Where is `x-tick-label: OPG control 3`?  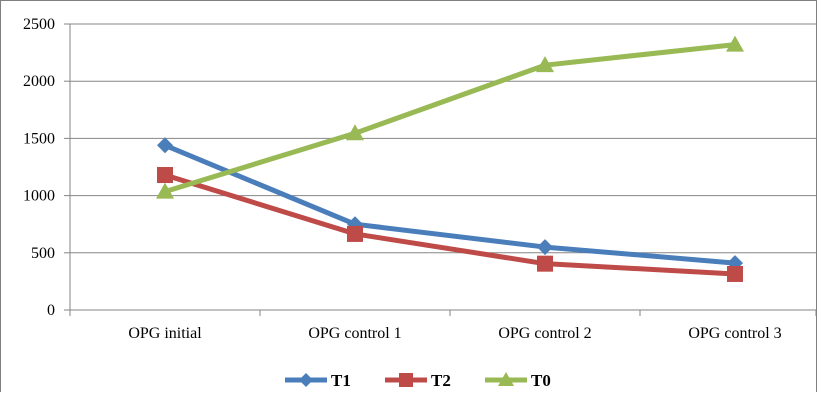 x-tick-label: OPG control 3 is located at coordinates (734, 333).